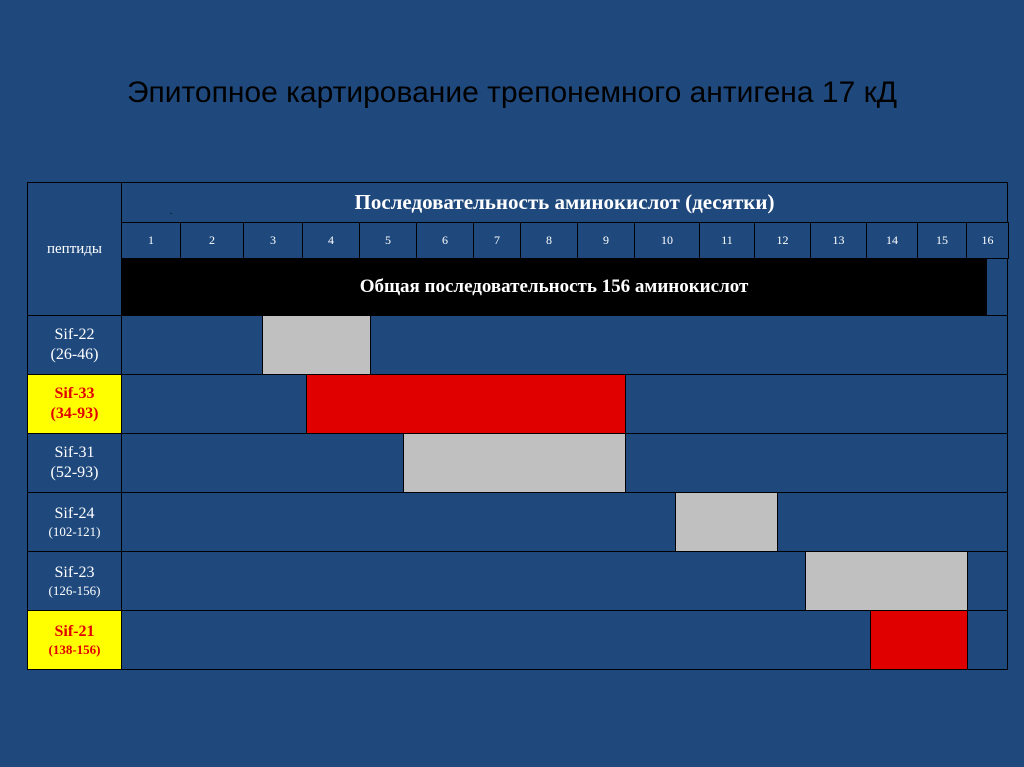  I want to click on peptide-range: (26-46), so click(74, 354).